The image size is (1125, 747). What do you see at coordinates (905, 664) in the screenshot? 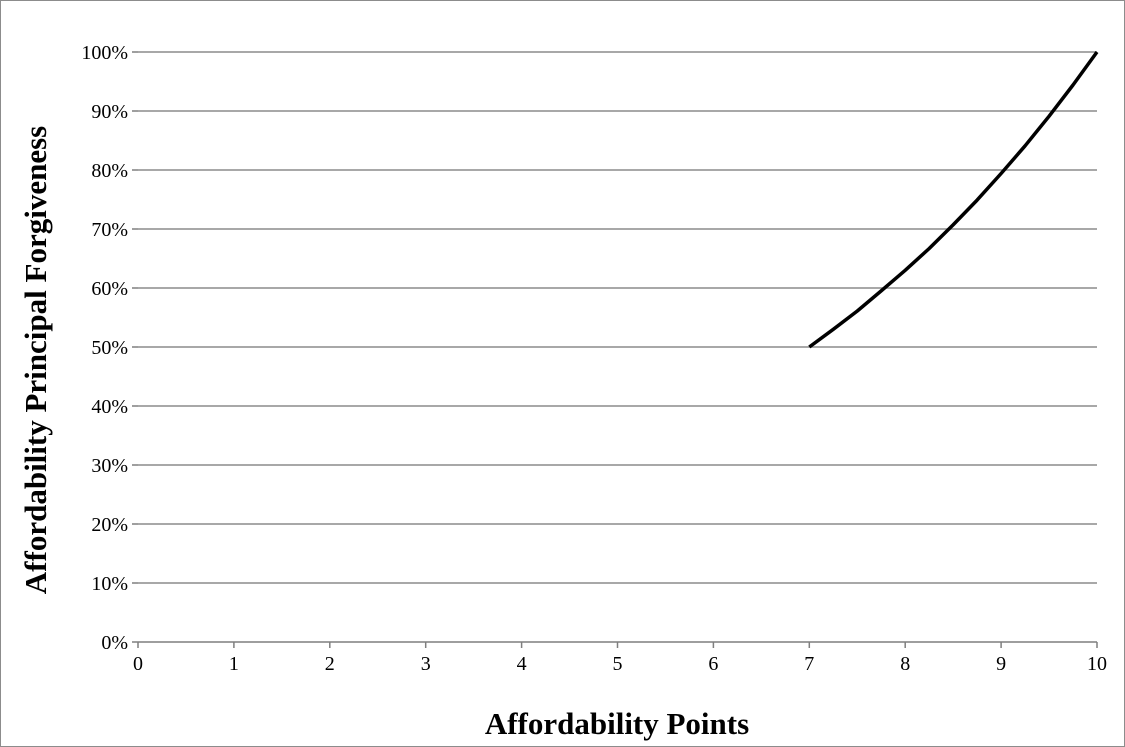
I see `x-tick-label: 8` at bounding box center [905, 664].